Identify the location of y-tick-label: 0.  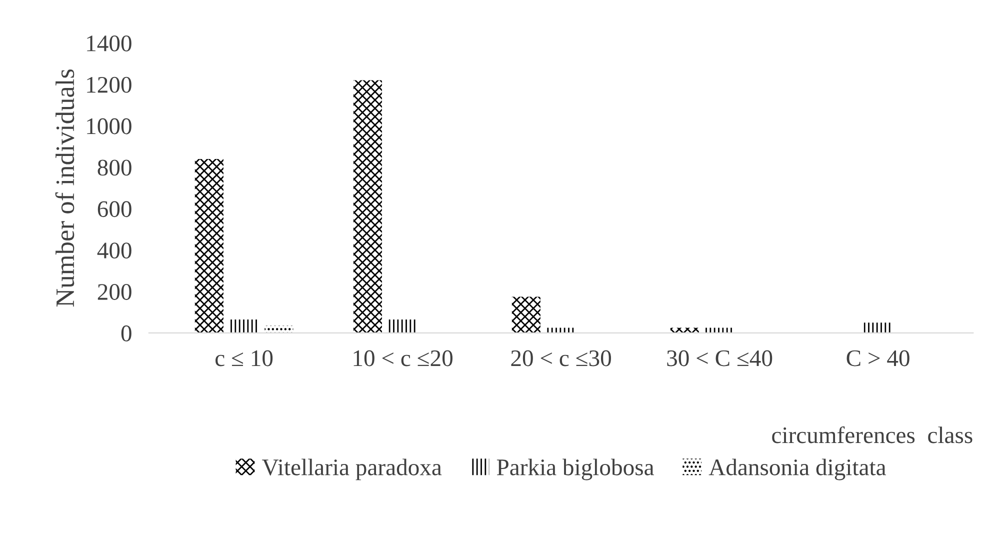
(126, 333).